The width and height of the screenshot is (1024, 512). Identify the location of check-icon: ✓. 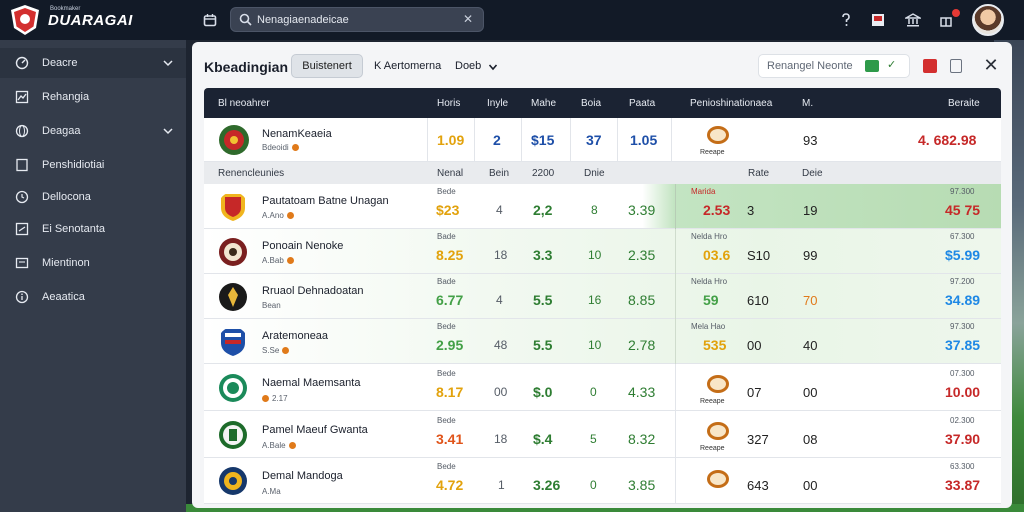
(892, 65).